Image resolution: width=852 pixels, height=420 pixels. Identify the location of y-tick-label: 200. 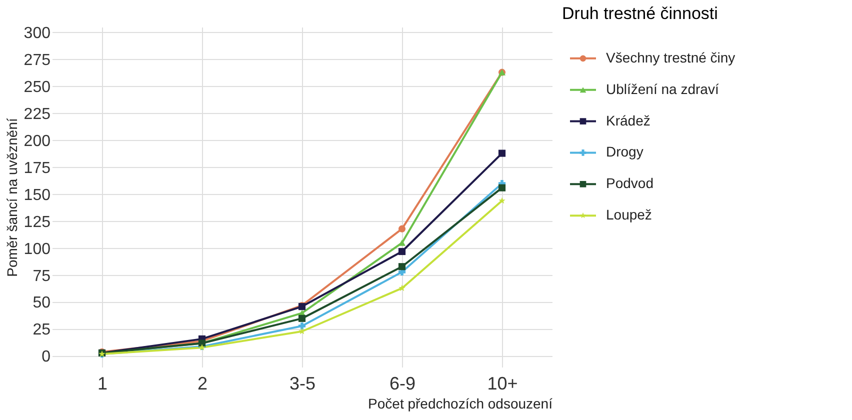
(37, 141).